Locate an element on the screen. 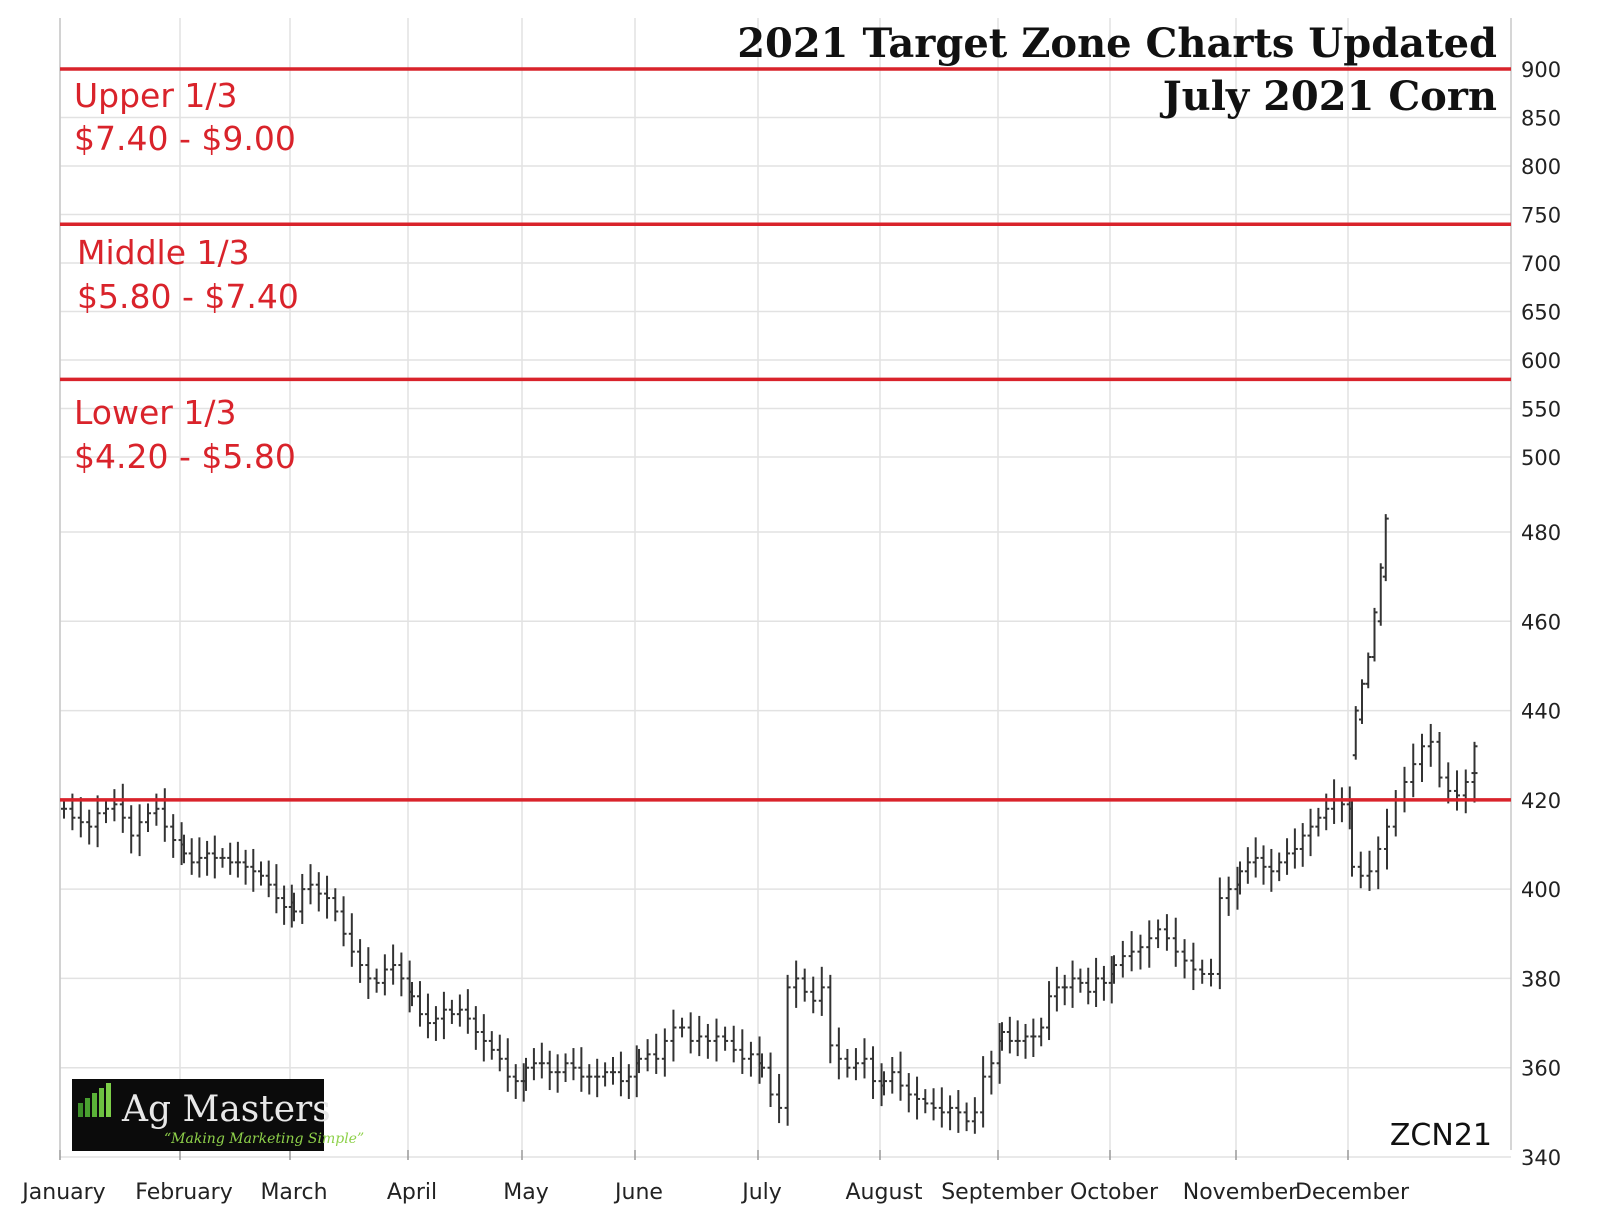  zone-lower-name: Lower 1/3 is located at coordinates (155, 412).